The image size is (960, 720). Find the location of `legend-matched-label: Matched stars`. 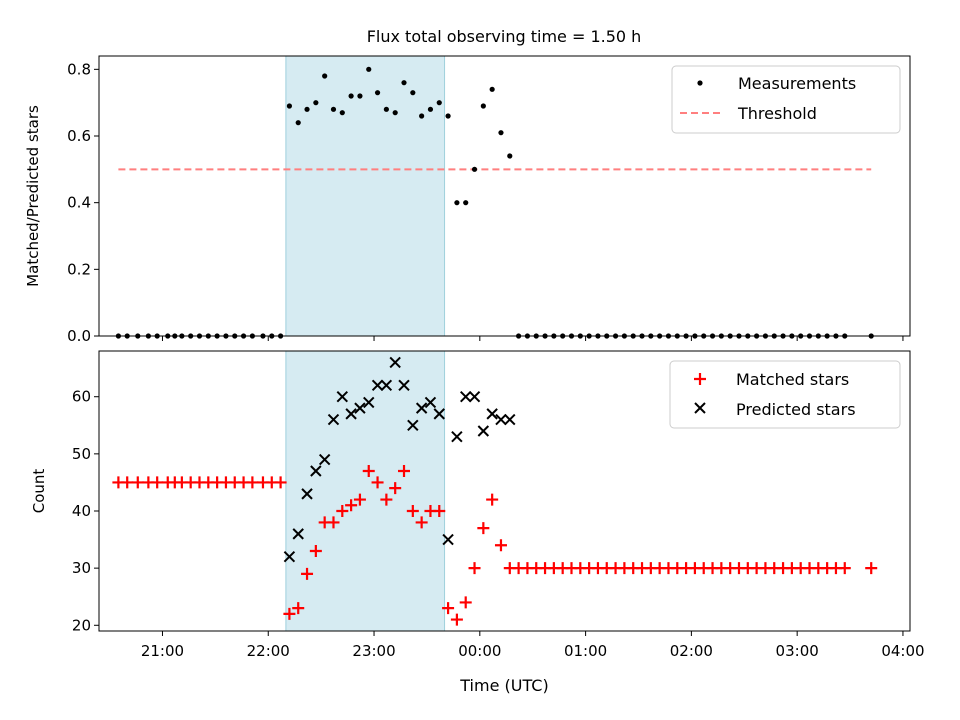

legend-matched-label: Matched stars is located at coordinates (792, 379).